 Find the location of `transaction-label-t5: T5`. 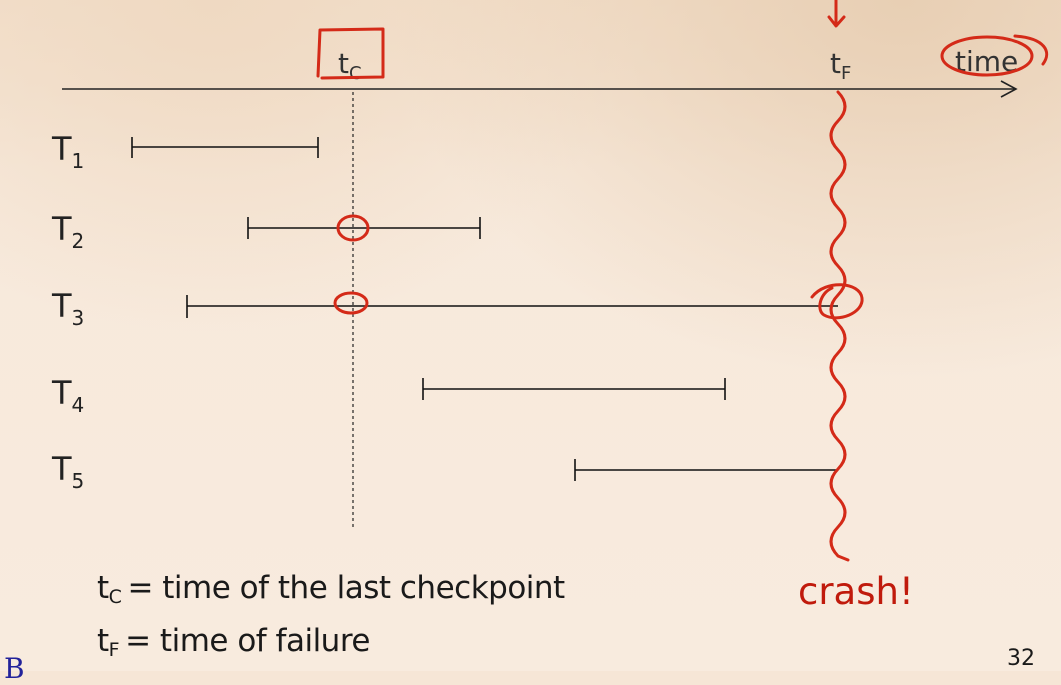

transaction-label-t5: T5 is located at coordinates (67, 471).